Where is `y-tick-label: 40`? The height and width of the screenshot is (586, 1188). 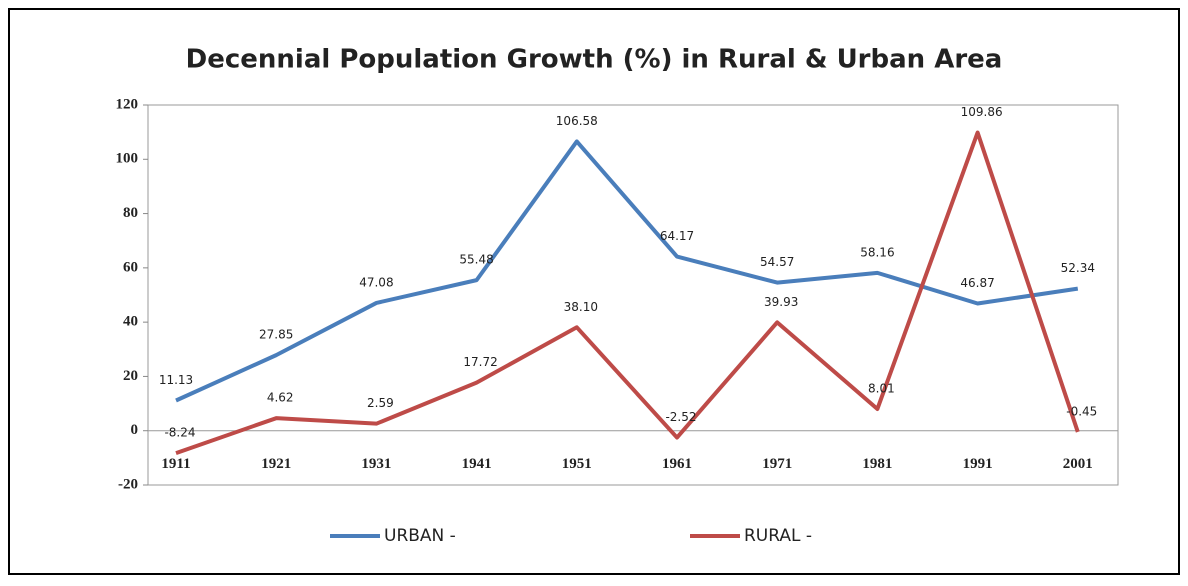 y-tick-label: 40 is located at coordinates (130, 322).